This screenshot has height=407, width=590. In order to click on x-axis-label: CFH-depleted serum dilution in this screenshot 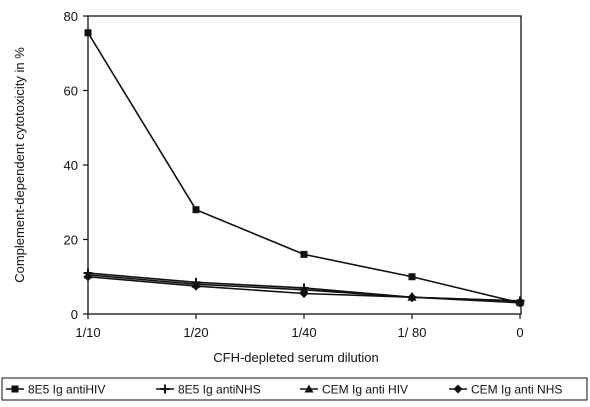, I will do `click(295, 357)`.